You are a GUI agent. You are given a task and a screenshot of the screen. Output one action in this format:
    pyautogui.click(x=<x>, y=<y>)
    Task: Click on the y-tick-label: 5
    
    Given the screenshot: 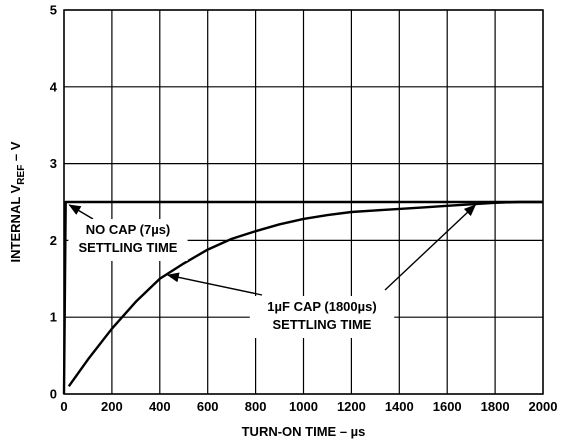 What is the action you would take?
    pyautogui.click(x=53, y=10)
    